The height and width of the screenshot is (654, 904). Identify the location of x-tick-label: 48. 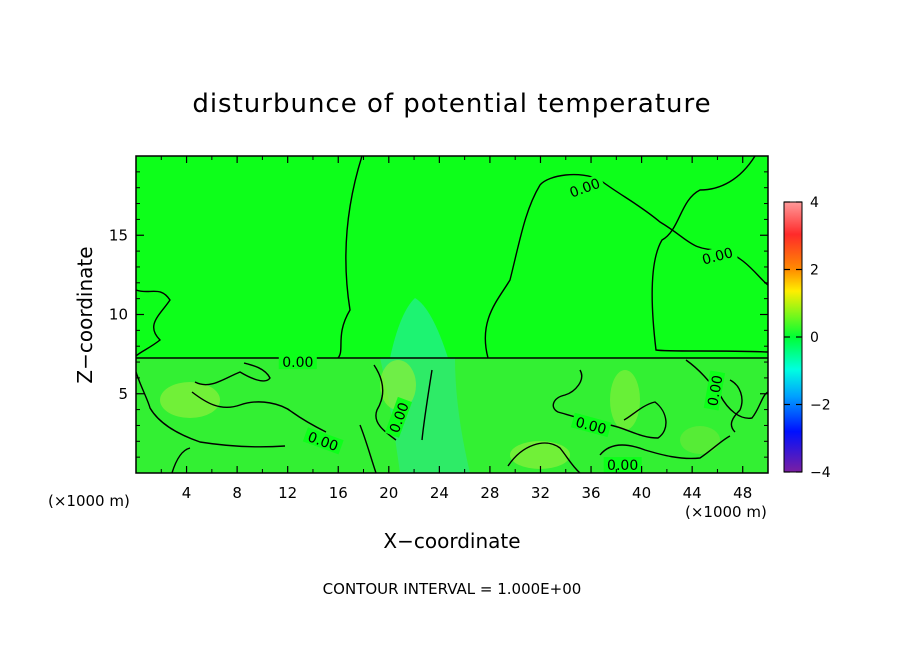
(742, 493).